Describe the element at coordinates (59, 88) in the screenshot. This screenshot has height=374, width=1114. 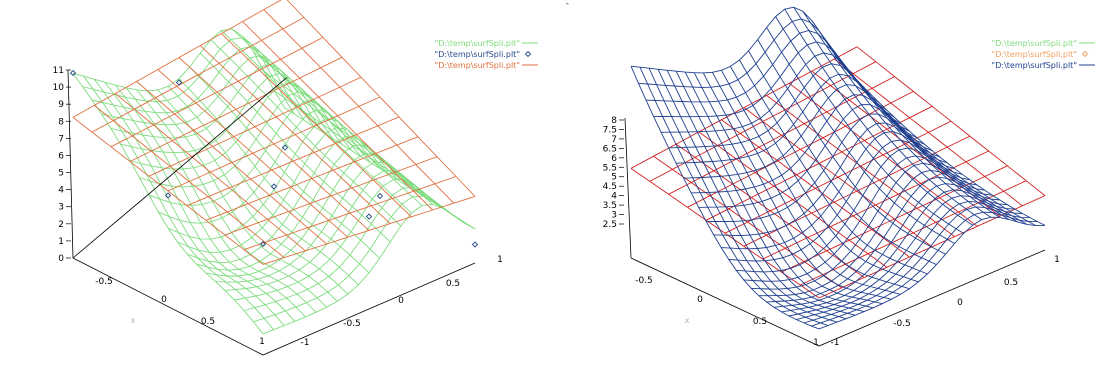
I see `z-tick-label: 10` at that location.